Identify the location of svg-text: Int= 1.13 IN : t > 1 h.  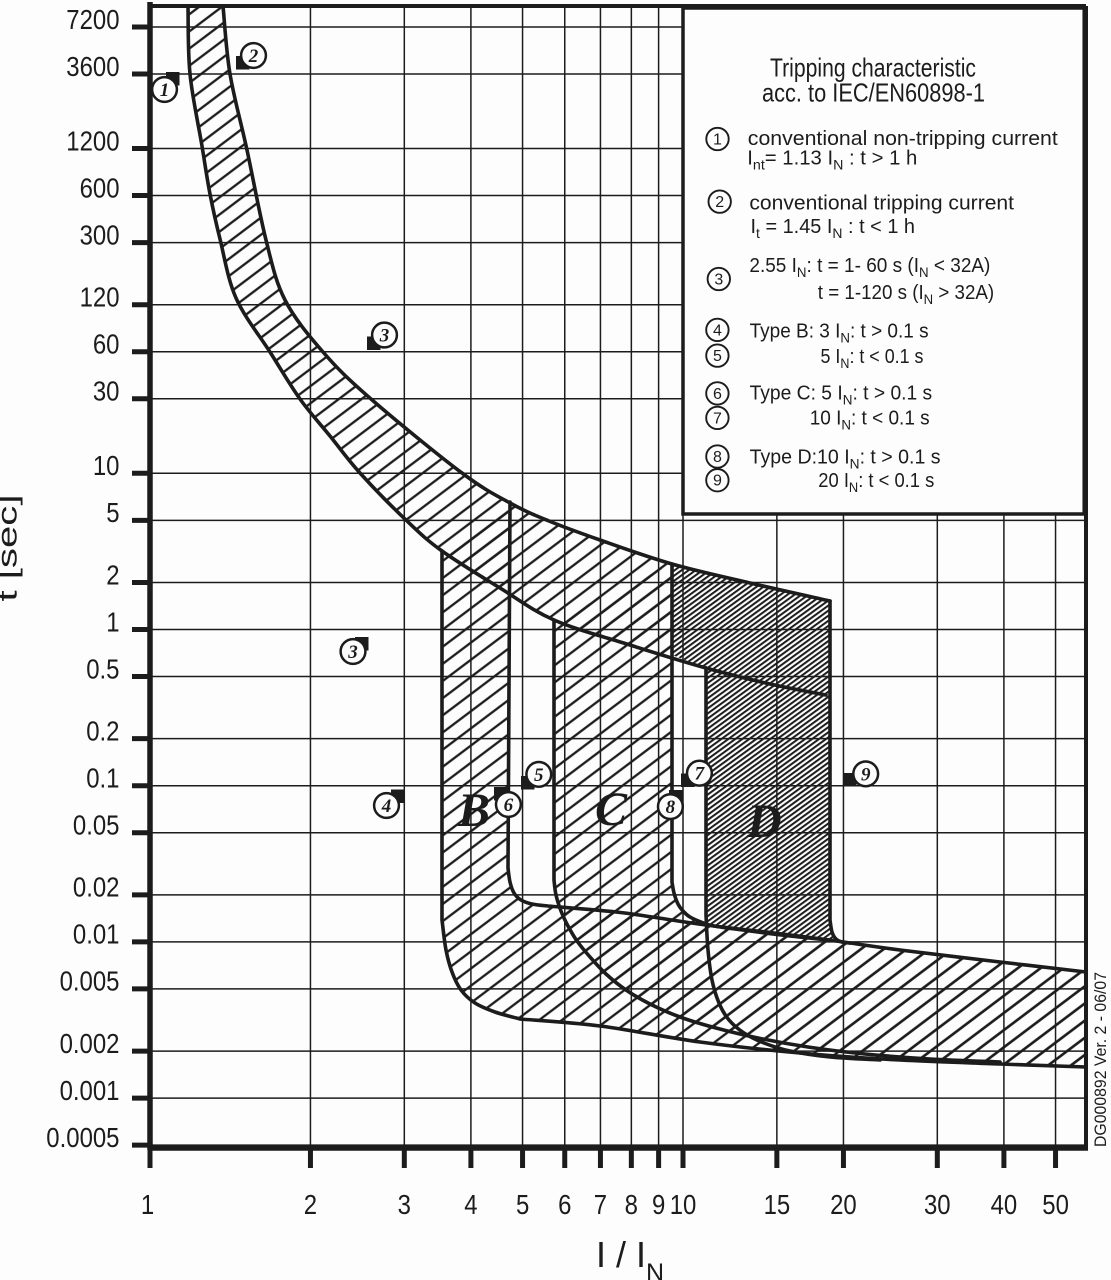
(832, 160).